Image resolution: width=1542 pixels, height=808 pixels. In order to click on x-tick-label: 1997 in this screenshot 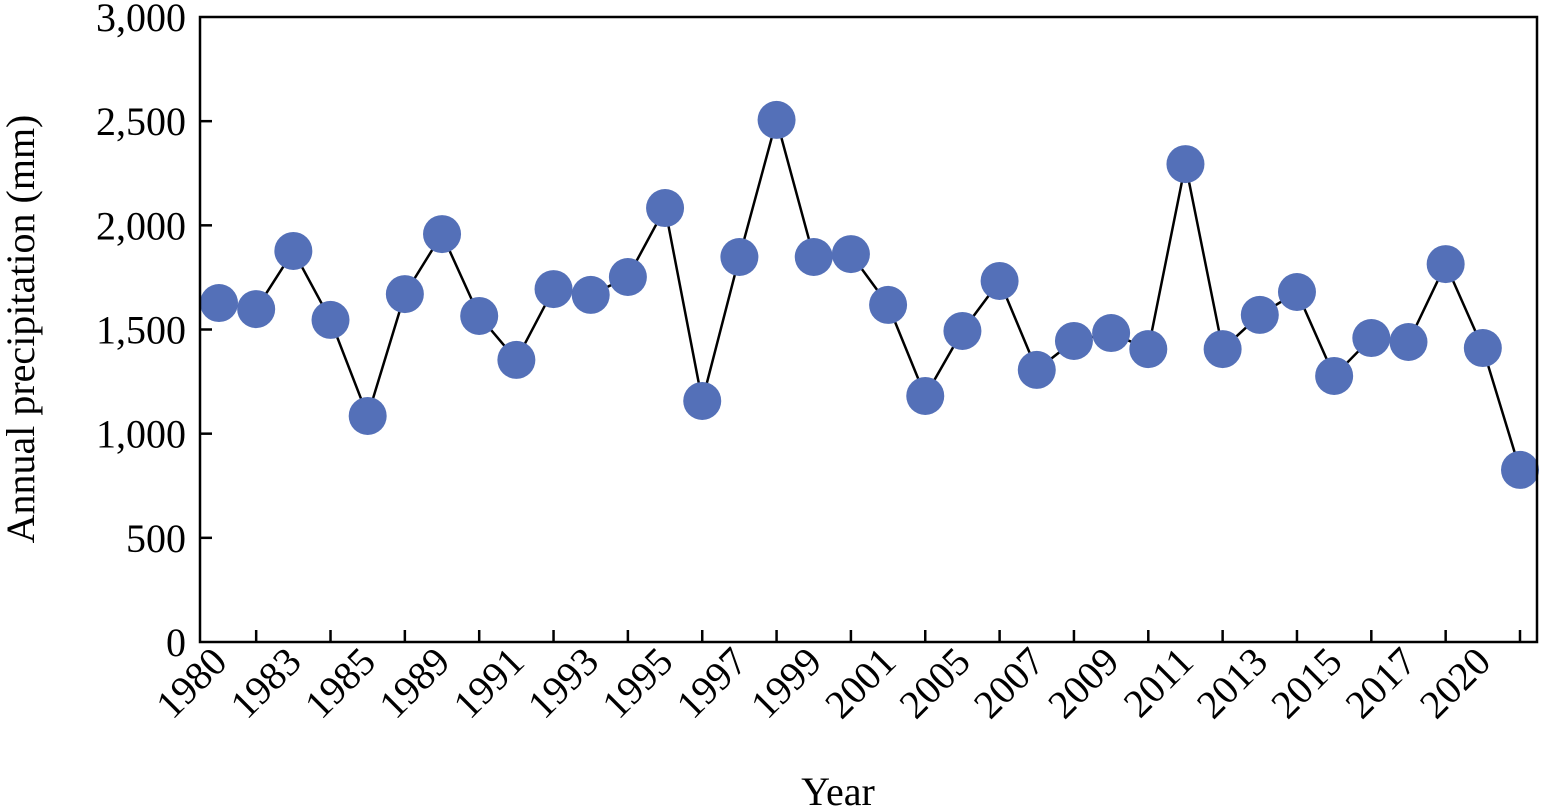, I will do `click(711, 683)`.